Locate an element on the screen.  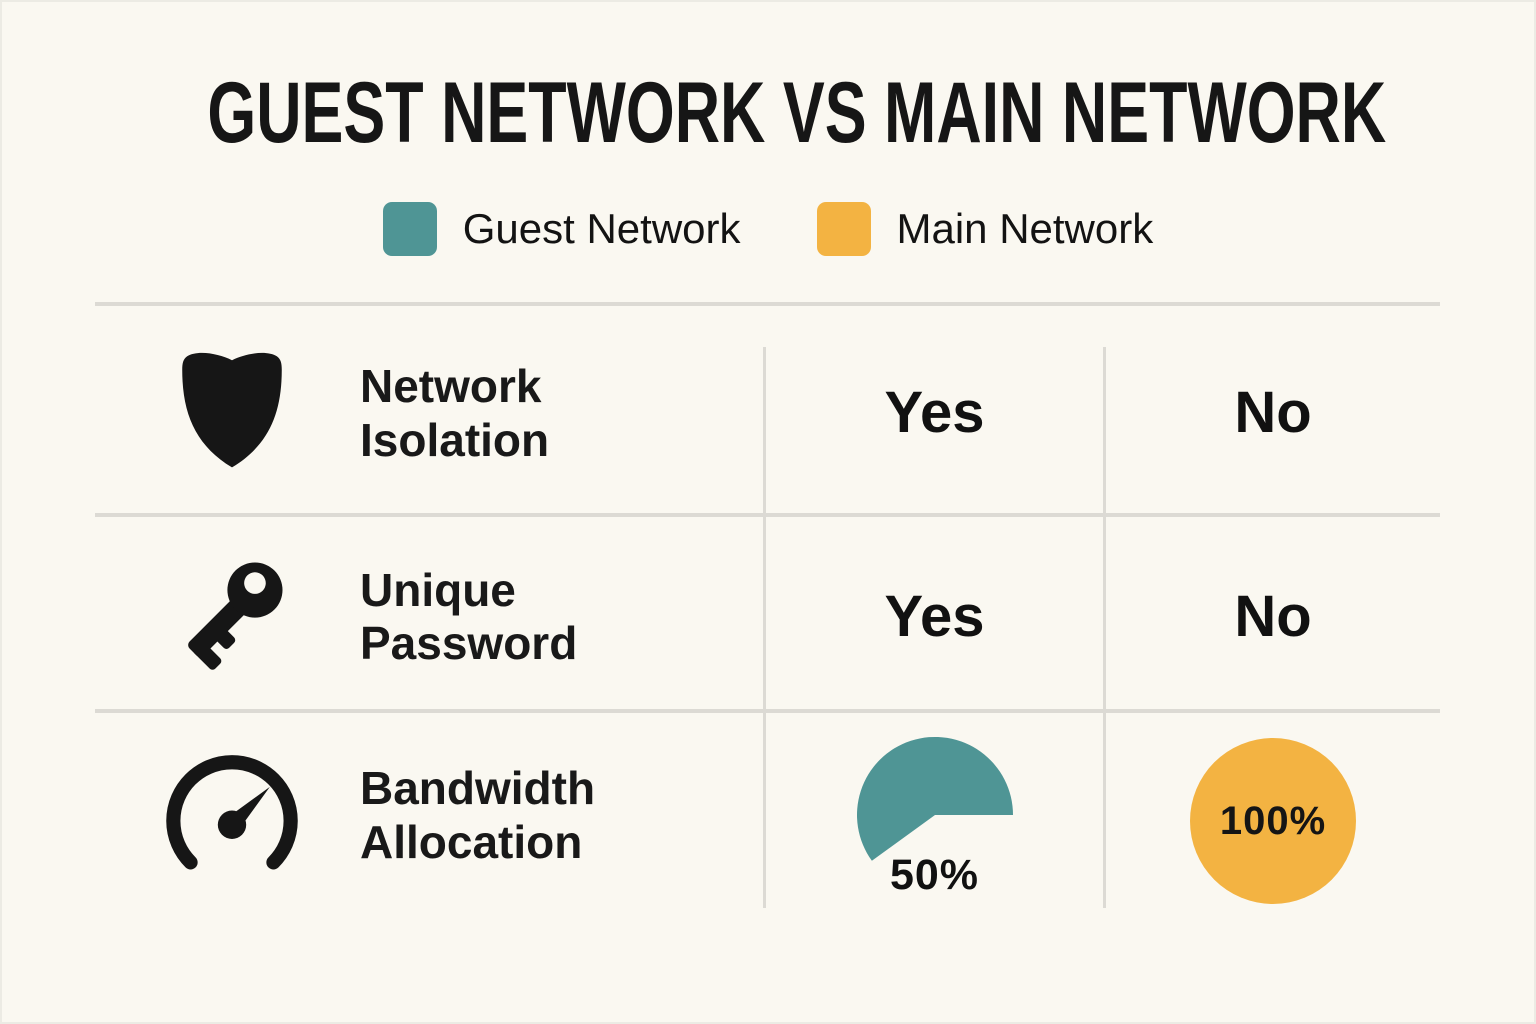
feature-label-bandwidth-allocation: Bandwidth Allocation is located at coordinates (478, 815).